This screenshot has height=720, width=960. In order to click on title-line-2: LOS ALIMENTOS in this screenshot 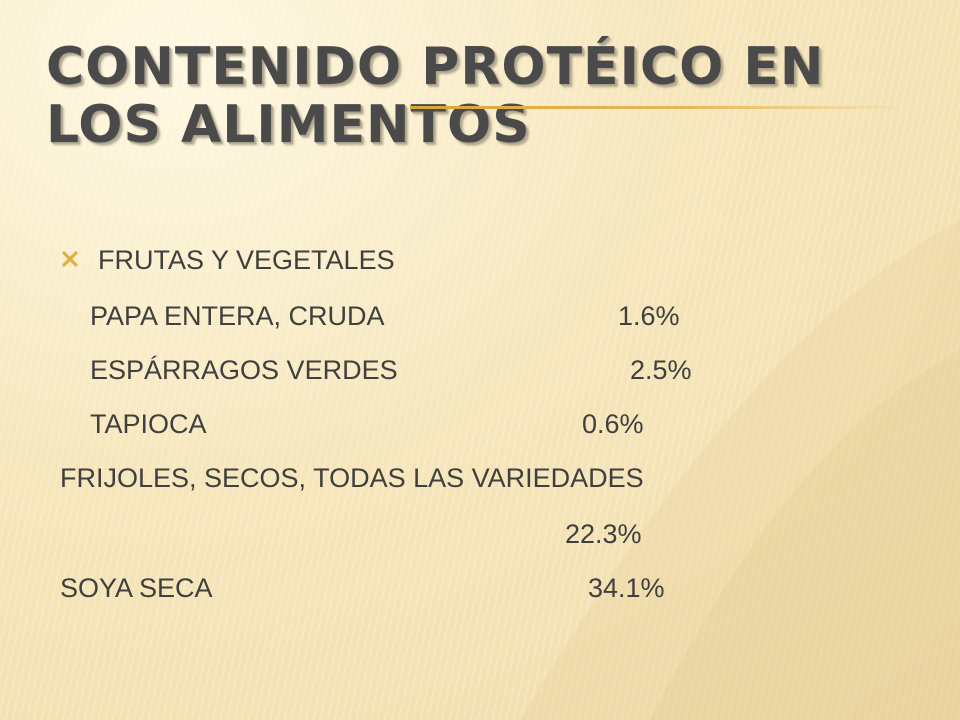, I will do `click(288, 125)`.